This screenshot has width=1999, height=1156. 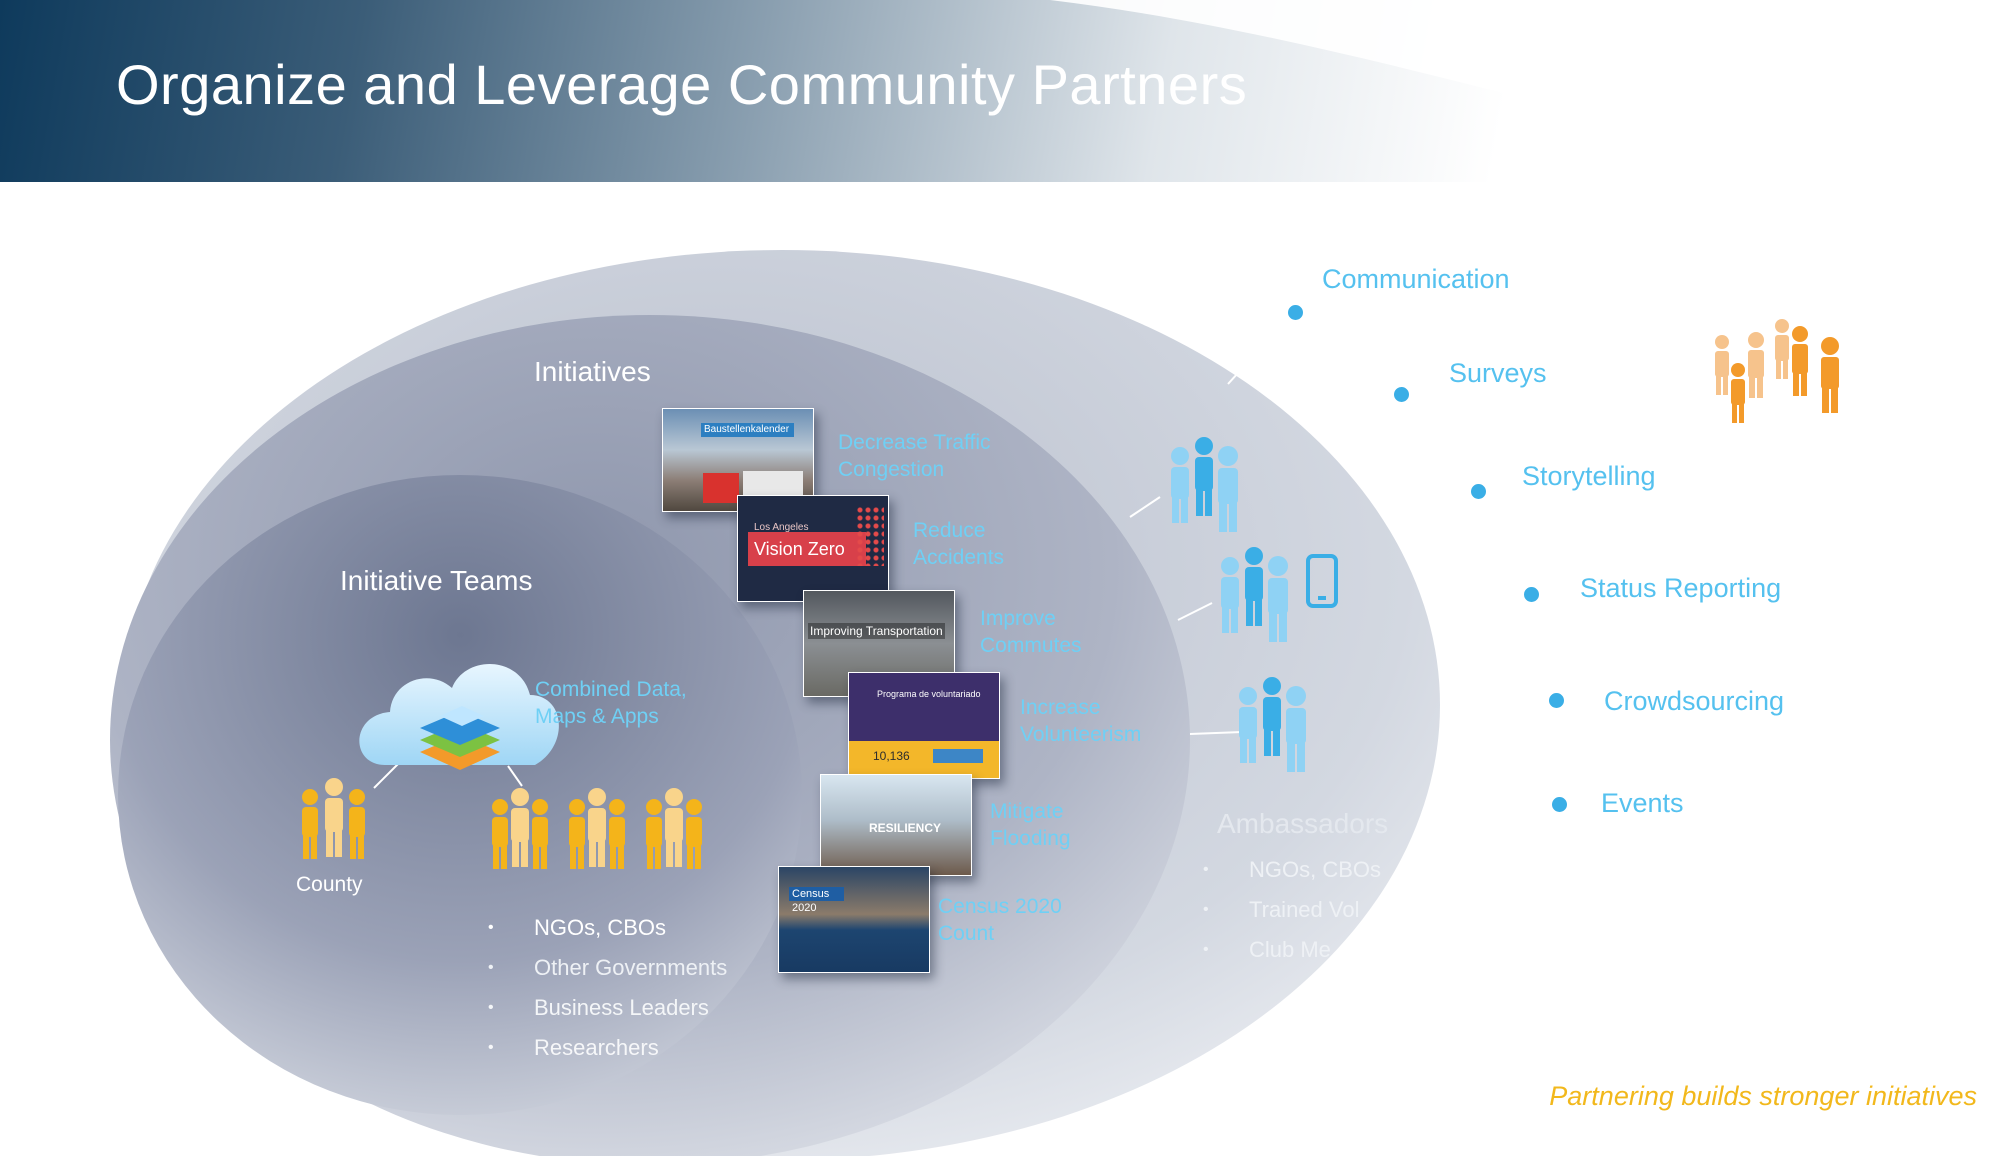 What do you see at coordinates (459, 717) in the screenshot?
I see `cloud-maps-icon` at bounding box center [459, 717].